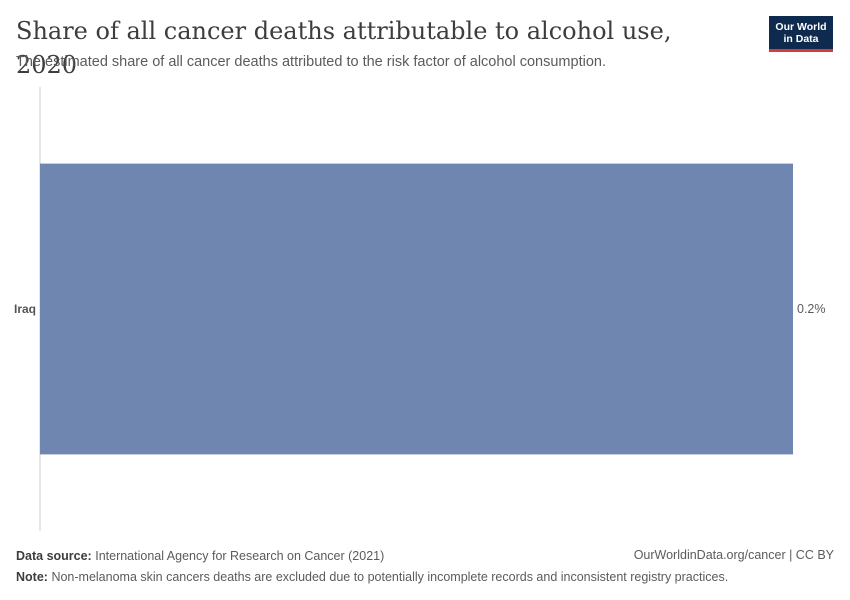 Image resolution: width=850 pixels, height=600 pixels. What do you see at coordinates (32, 577) in the screenshot?
I see `note-label: Note:` at bounding box center [32, 577].